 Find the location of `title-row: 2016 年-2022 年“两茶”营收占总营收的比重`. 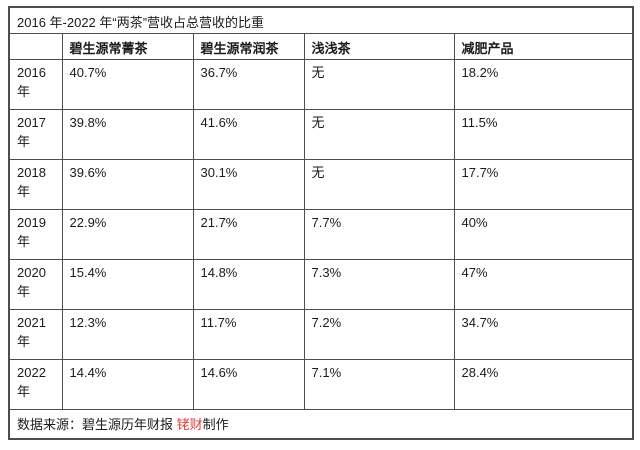

title-row: 2016 年-2022 年“两茶”营收占总营收的比重 is located at coordinates (321, 20).